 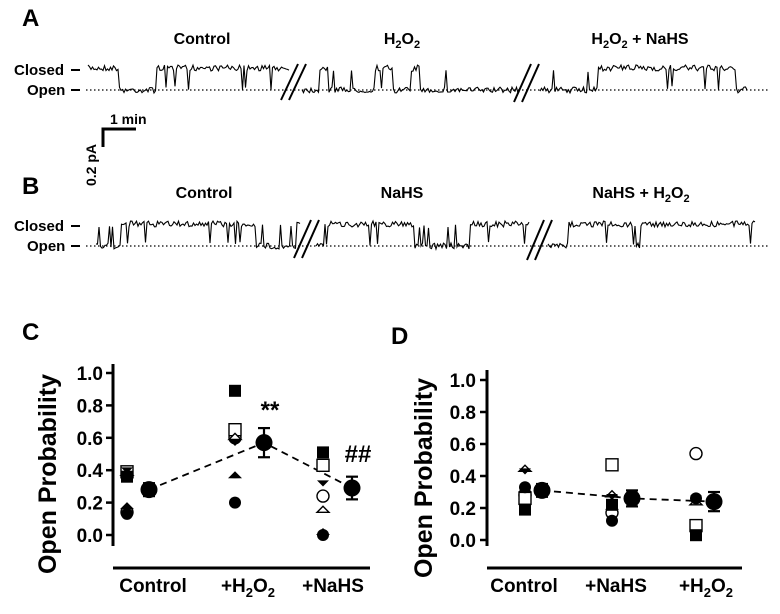 What do you see at coordinates (616, 586) in the screenshot?
I see `panel-d-category-nahs: +NaHS` at bounding box center [616, 586].